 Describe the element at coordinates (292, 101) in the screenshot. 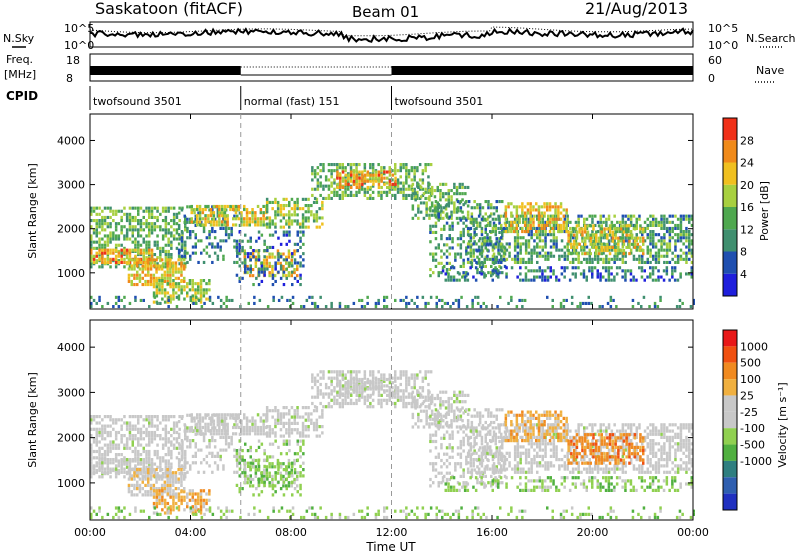

I see `cpid-segment-1: normal (fast) 151` at that location.